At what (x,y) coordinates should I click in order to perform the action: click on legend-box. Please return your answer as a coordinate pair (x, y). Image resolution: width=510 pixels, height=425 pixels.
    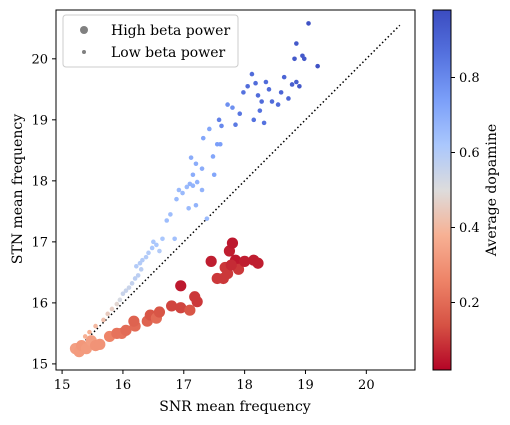
    Looking at the image, I should click on (150, 41).